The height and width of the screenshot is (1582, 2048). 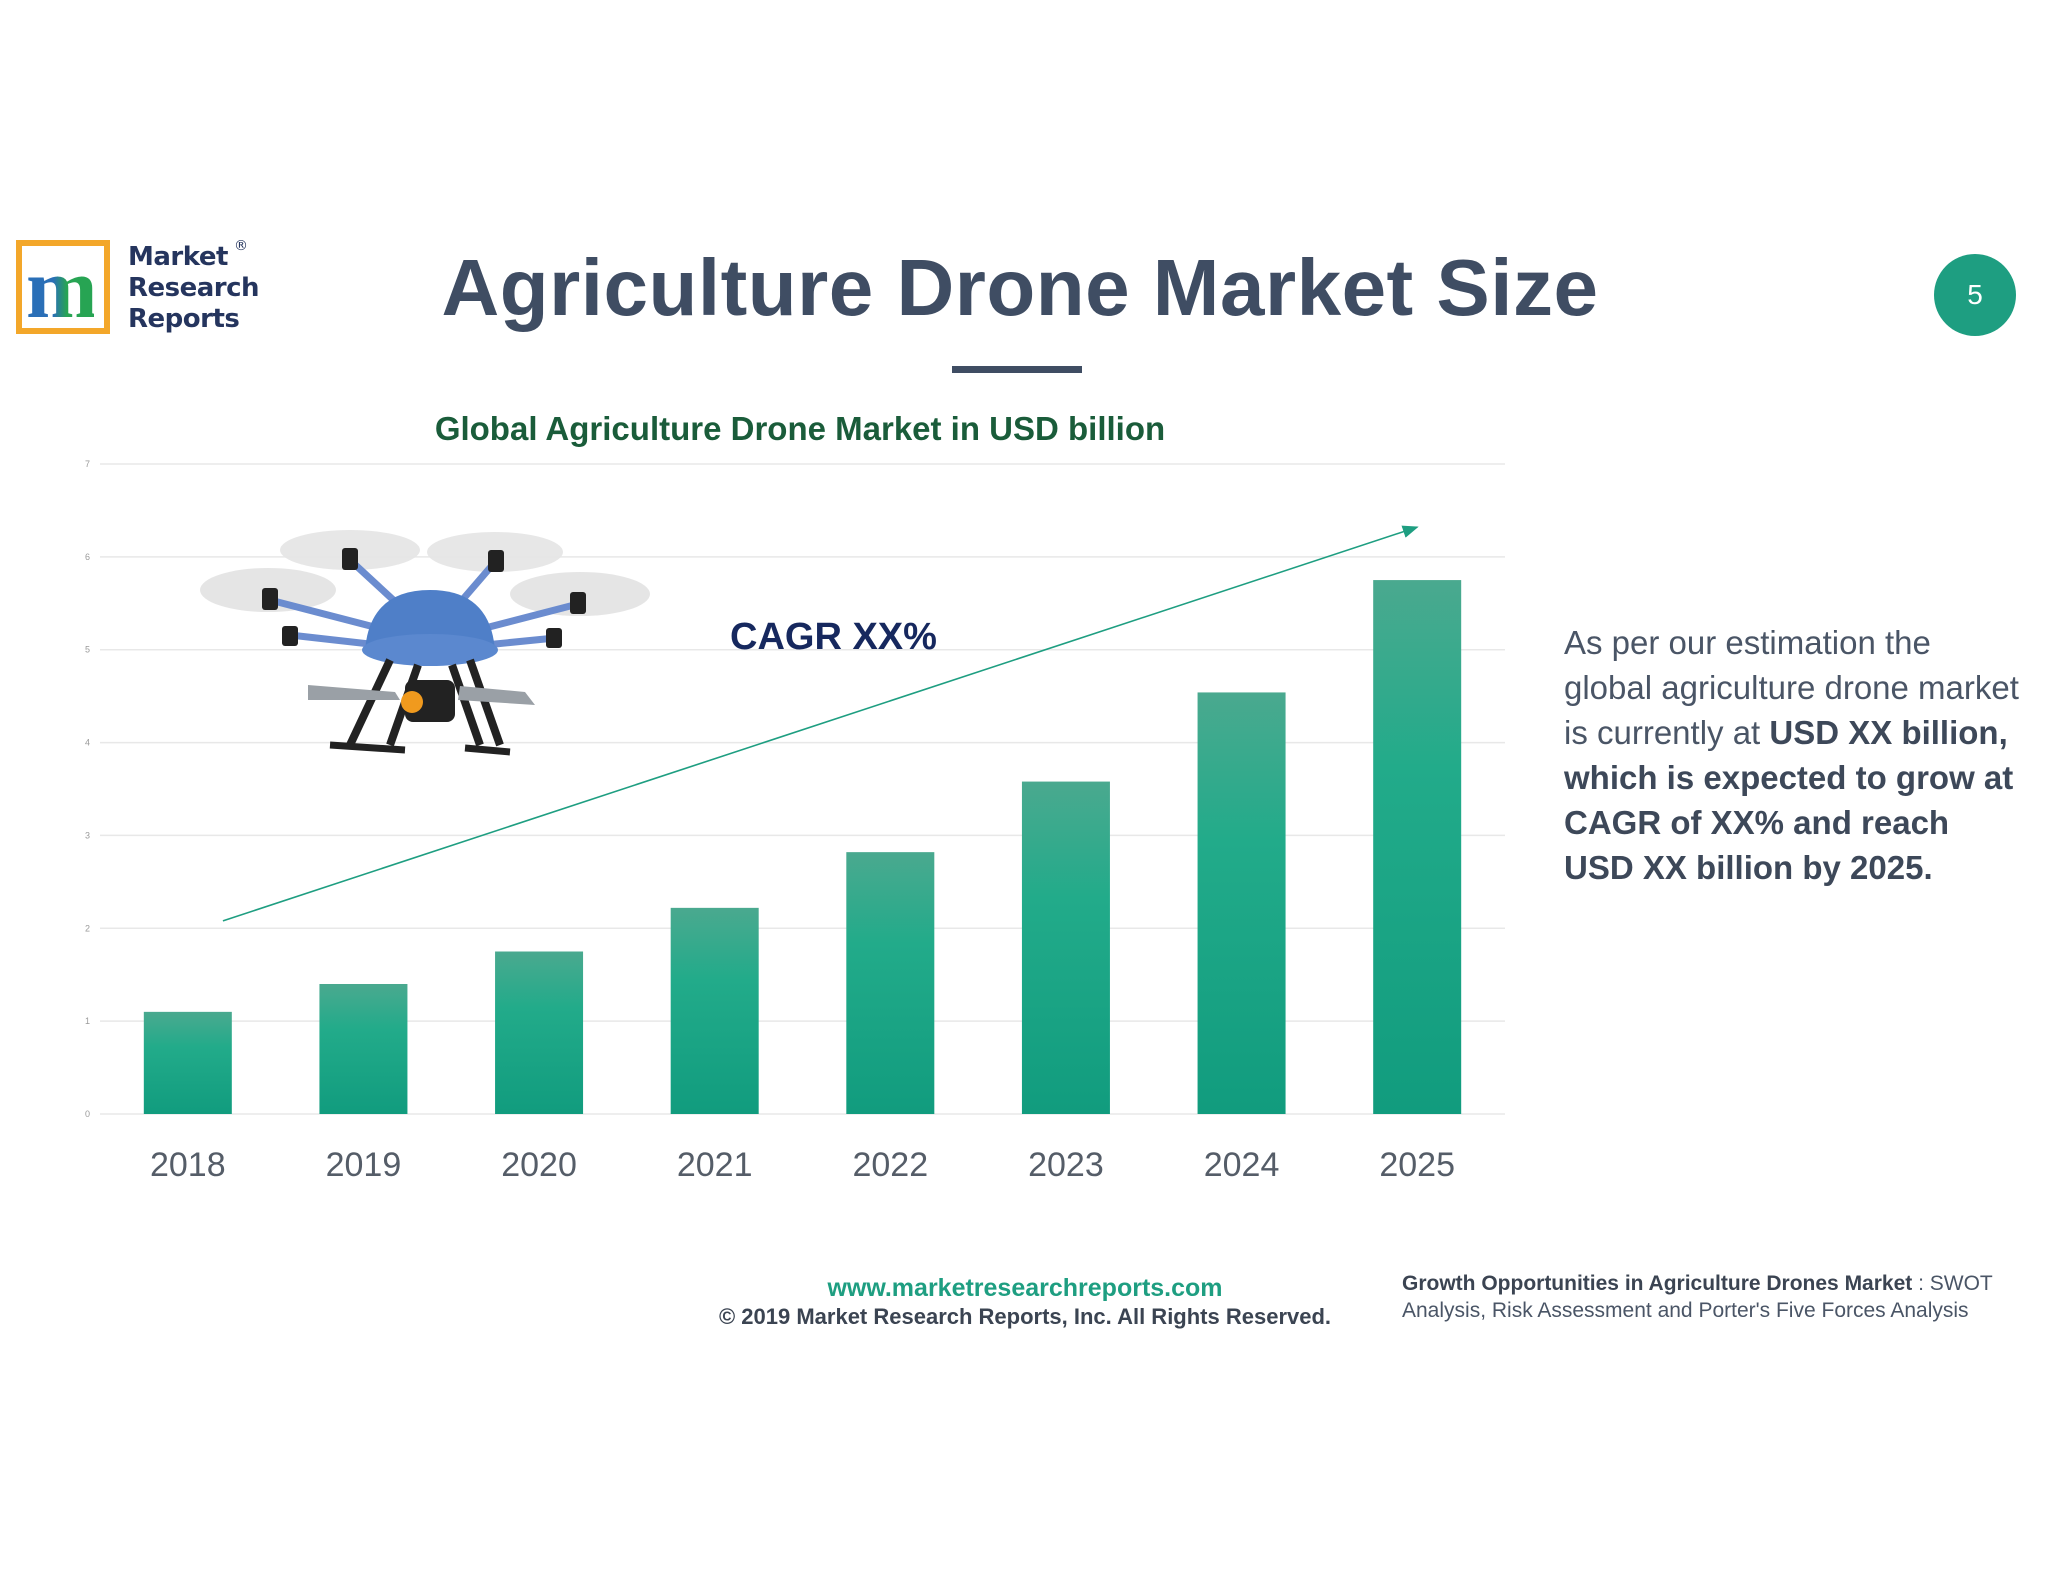 I want to click on y-tick-label: 7, so click(x=87, y=464).